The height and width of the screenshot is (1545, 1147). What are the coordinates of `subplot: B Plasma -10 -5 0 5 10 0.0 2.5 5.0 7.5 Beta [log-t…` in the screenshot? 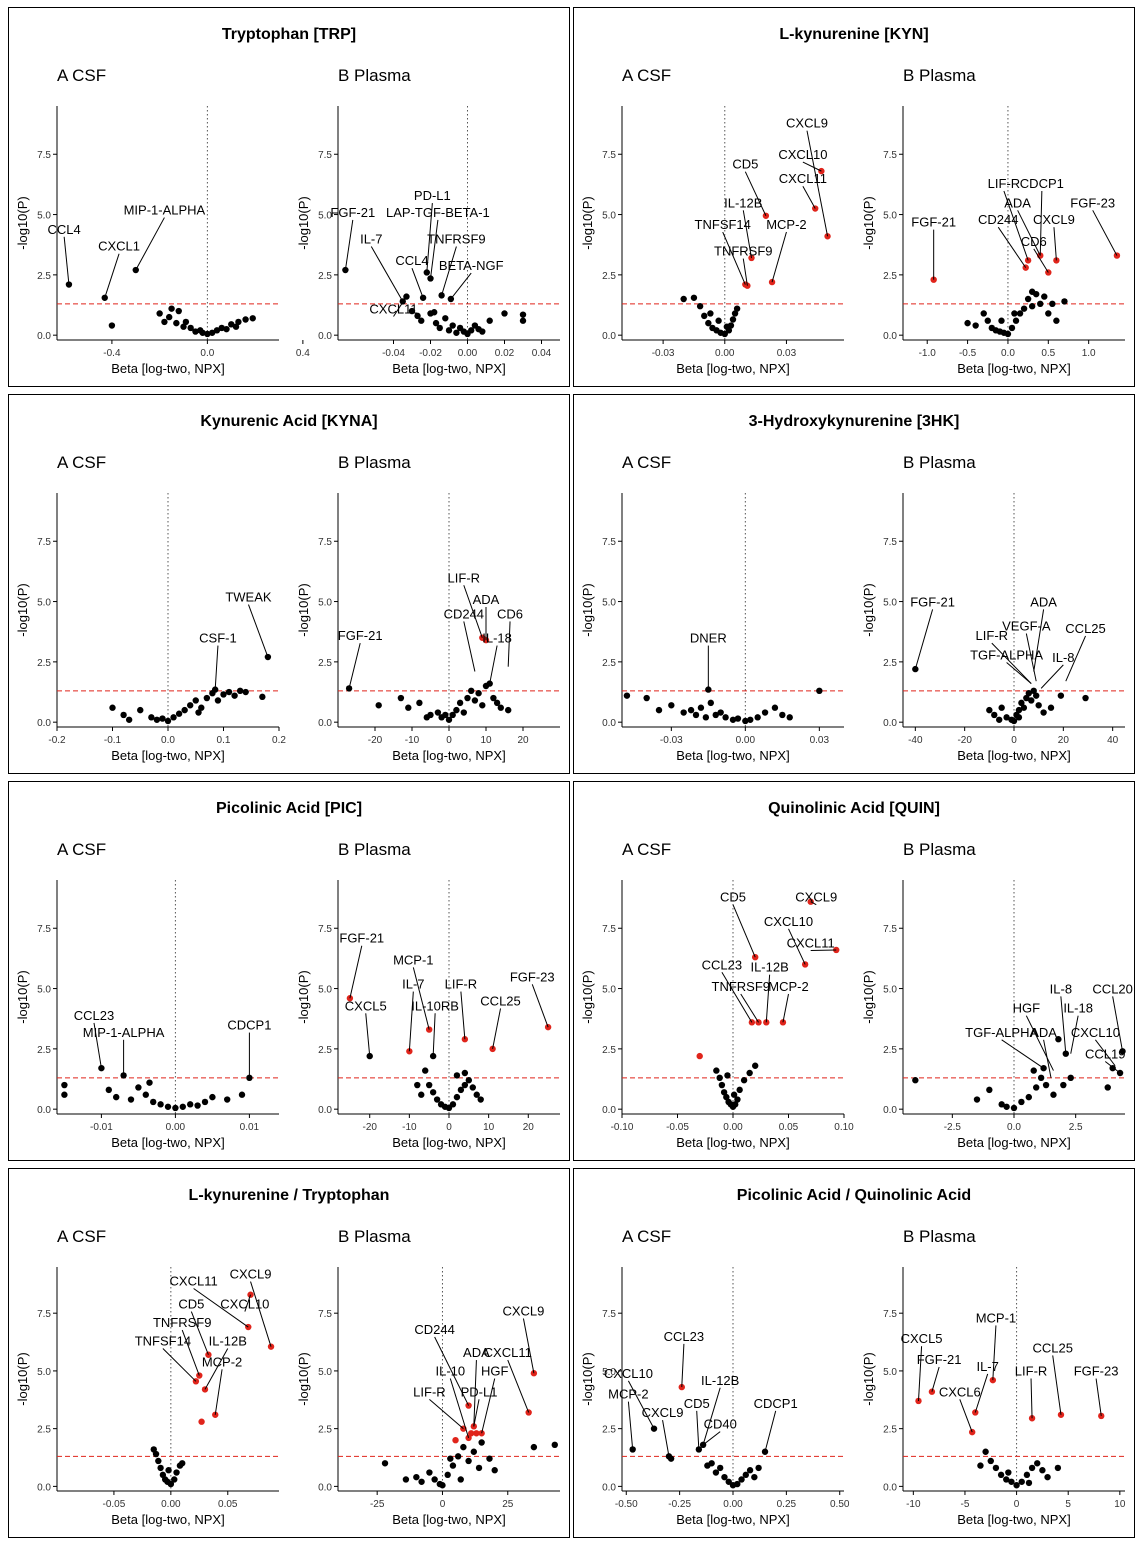 It's located at (993, 1377).